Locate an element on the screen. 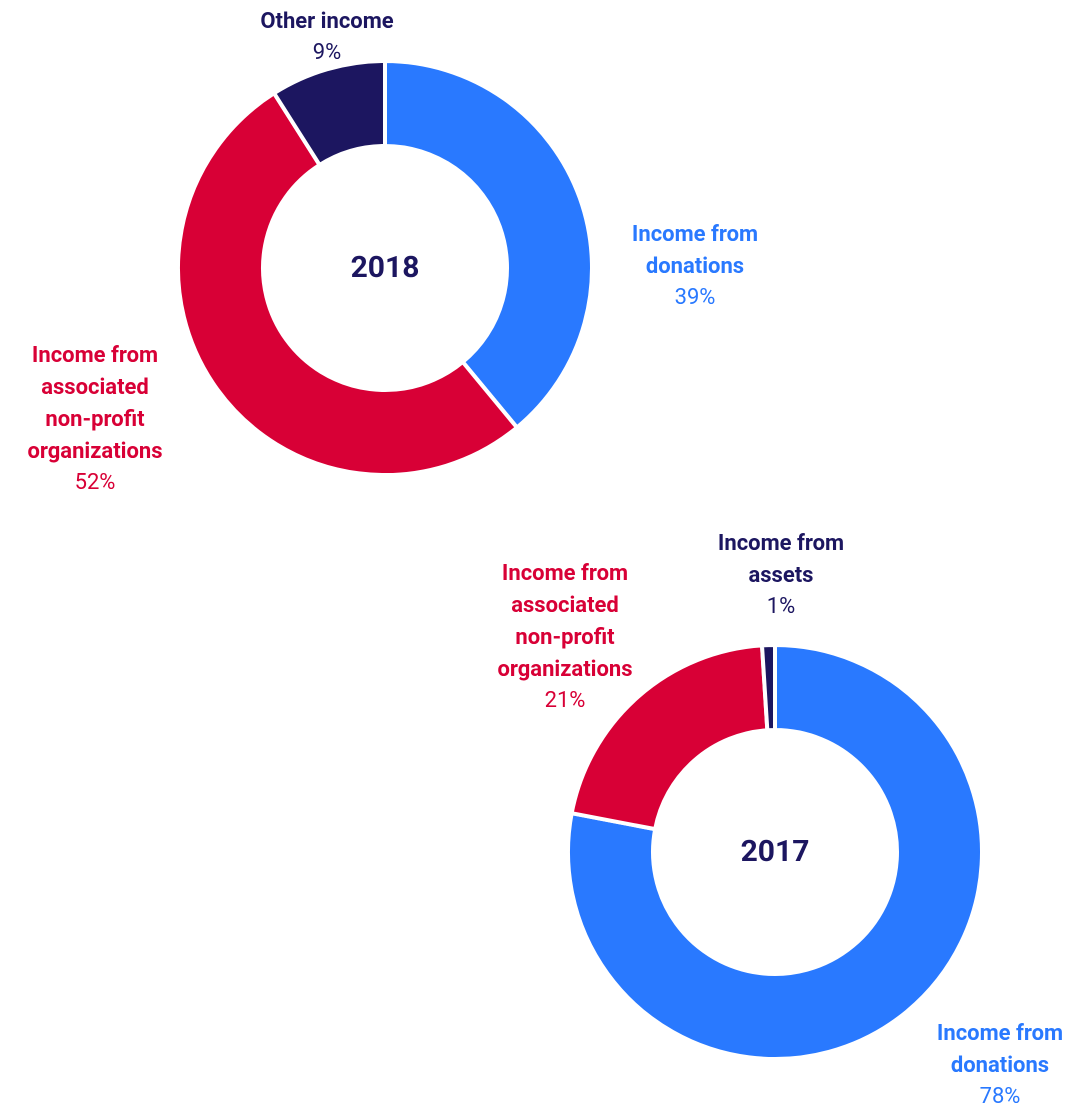 Image resolution: width=1082 pixels, height=1110 pixels. donut-center-title: 2018 is located at coordinates (385, 267).